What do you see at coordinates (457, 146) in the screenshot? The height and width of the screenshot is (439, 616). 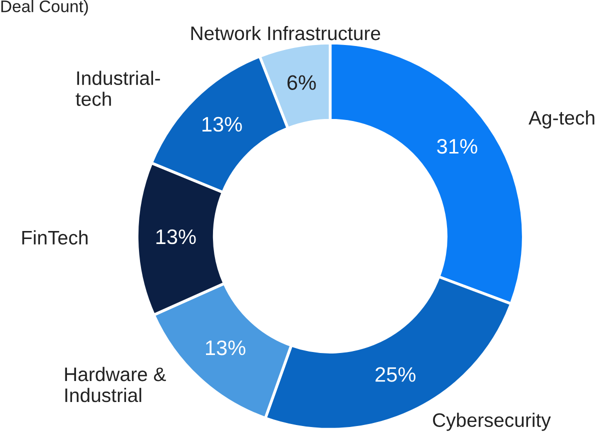 I see `data-label: 31%` at bounding box center [457, 146].